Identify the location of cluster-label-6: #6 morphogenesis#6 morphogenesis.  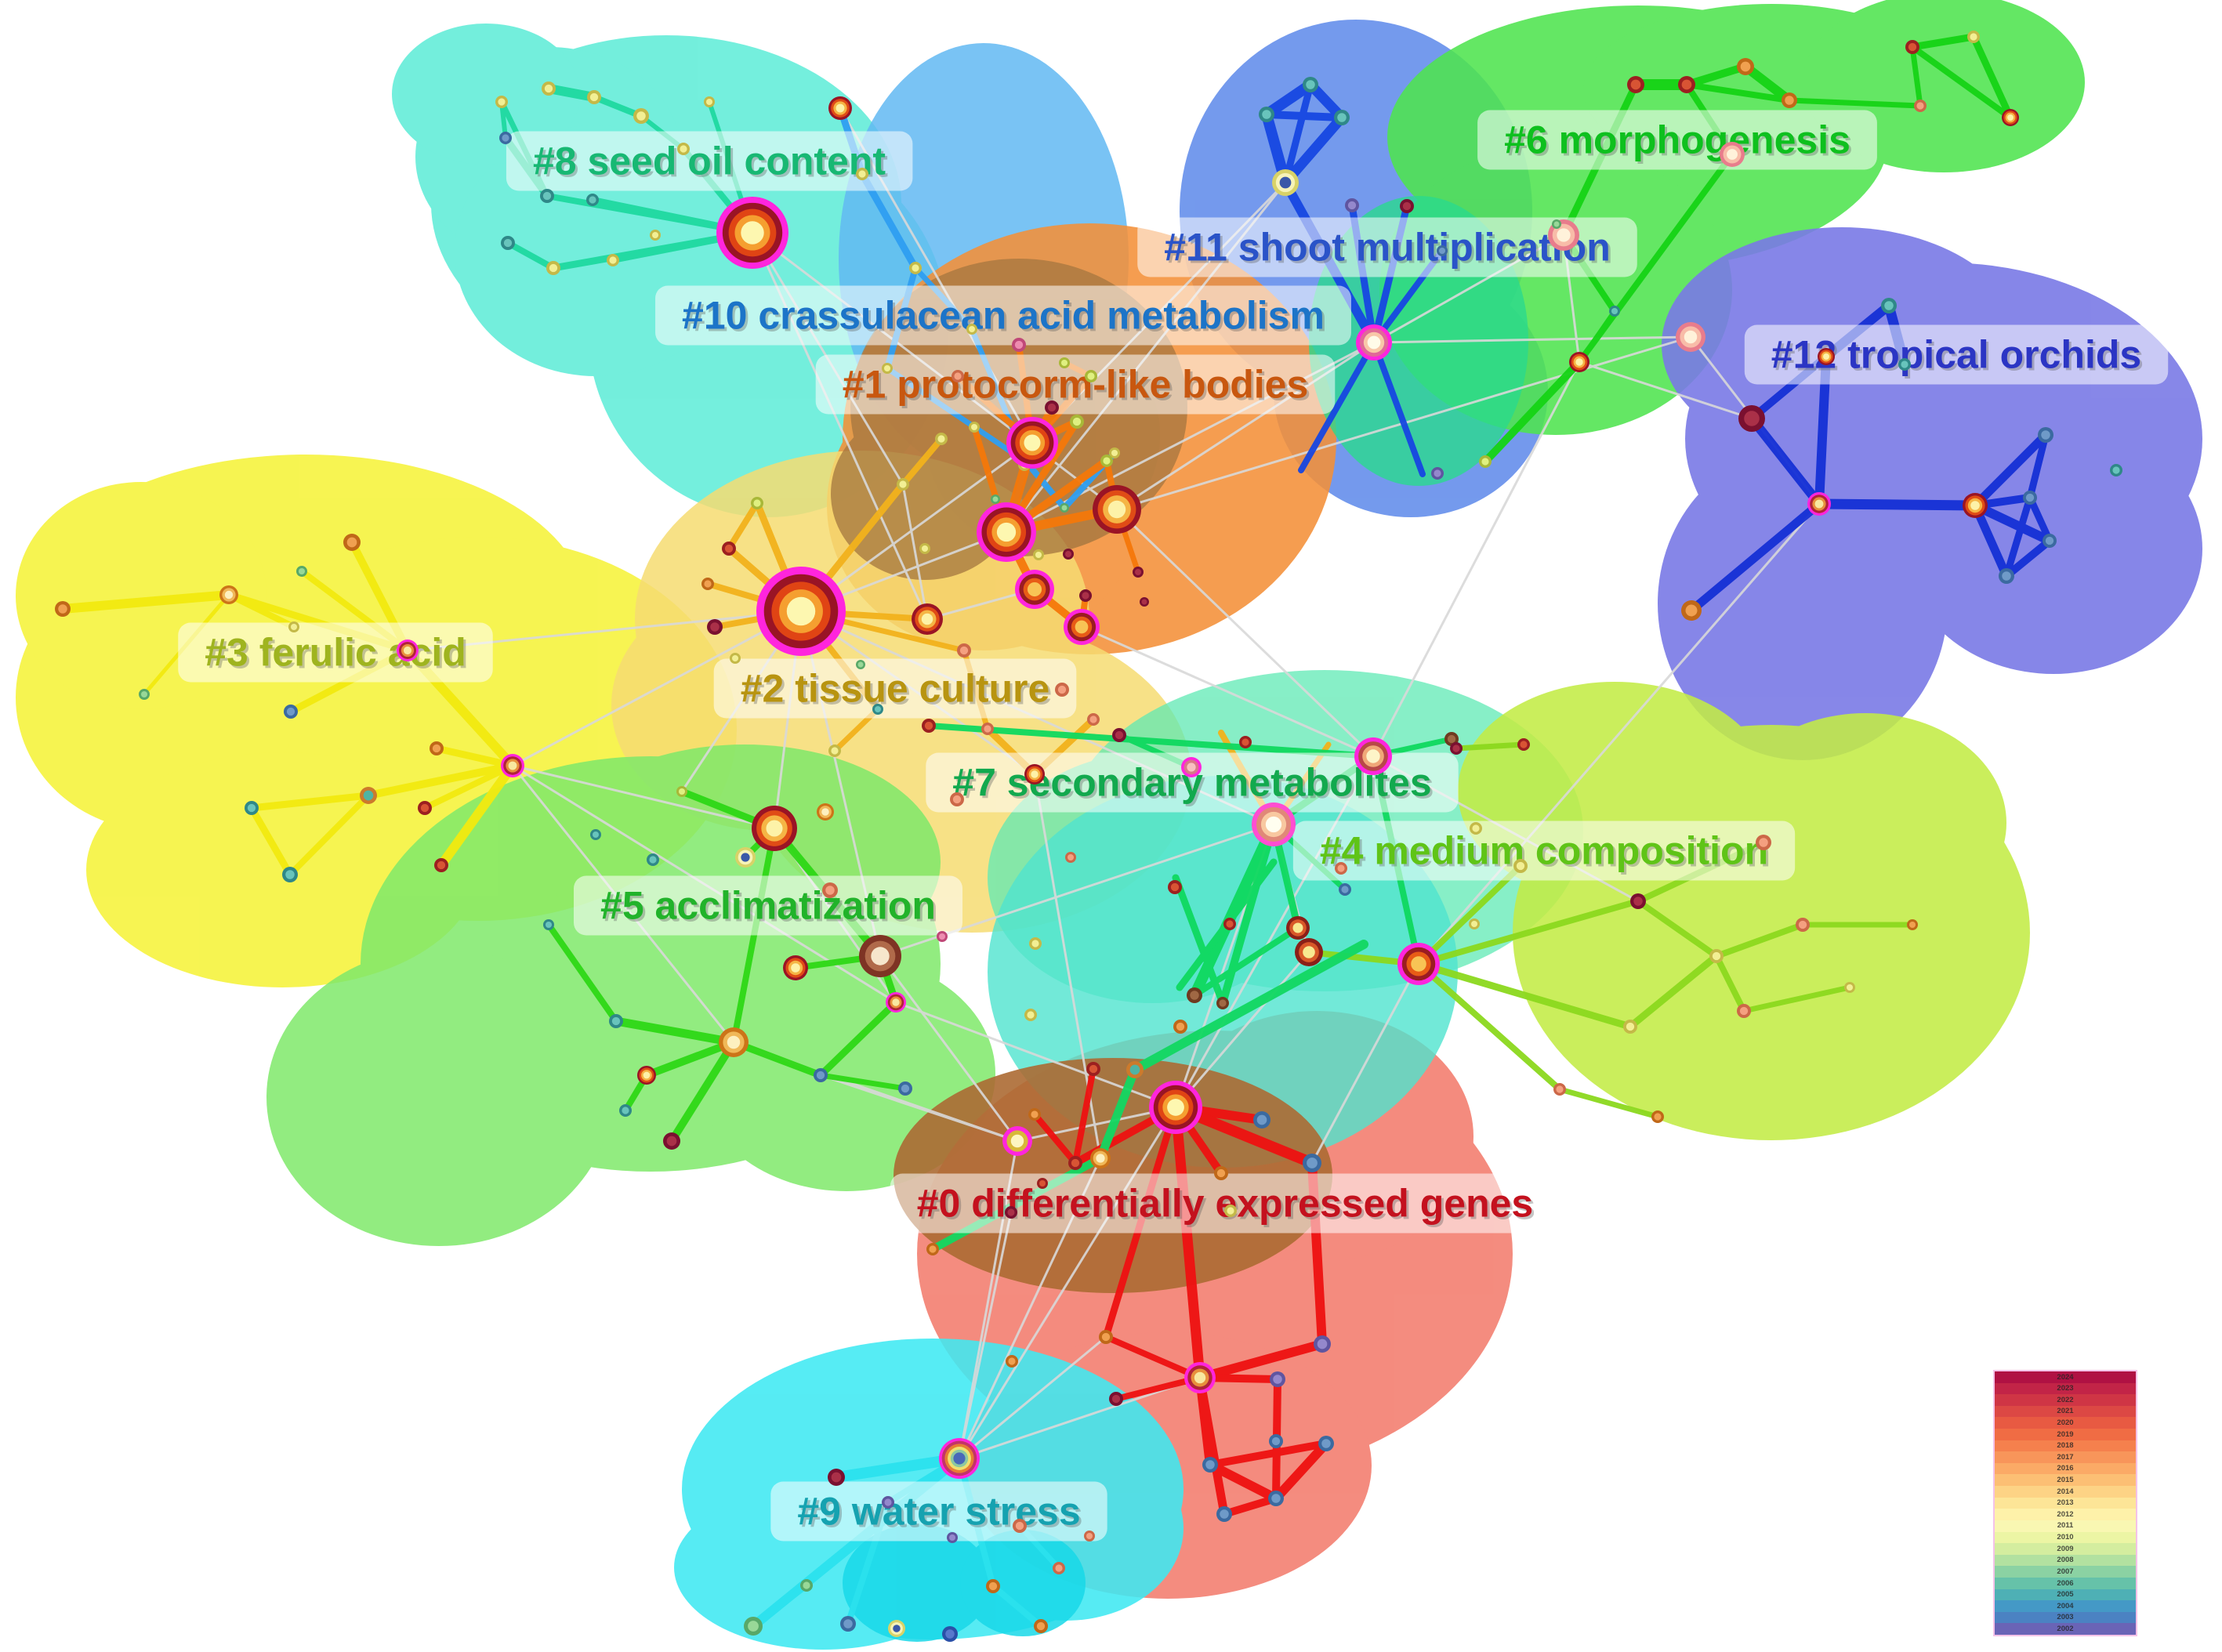
(1677, 140).